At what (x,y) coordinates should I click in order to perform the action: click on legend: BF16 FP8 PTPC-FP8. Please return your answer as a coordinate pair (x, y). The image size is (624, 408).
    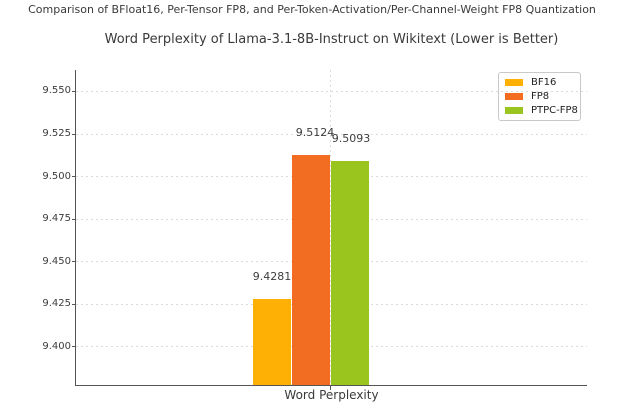
    Looking at the image, I should click on (539, 96).